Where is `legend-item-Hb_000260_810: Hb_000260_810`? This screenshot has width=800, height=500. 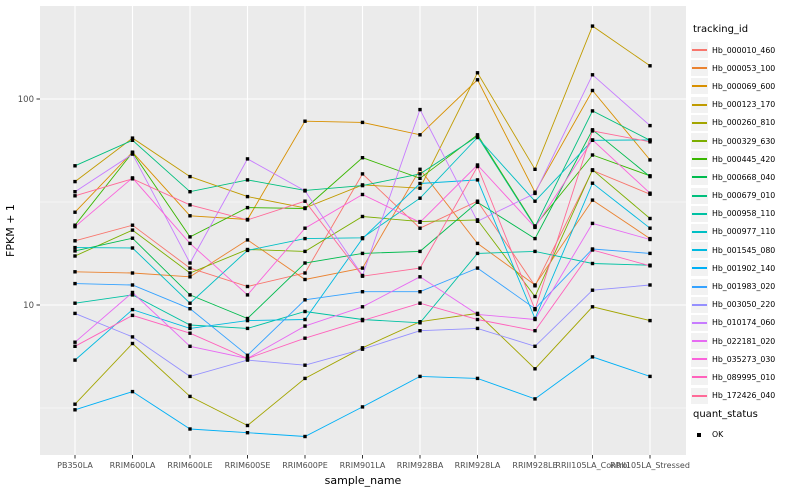 legend-item-Hb_000260_810: Hb_000260_810 is located at coordinates (745, 123).